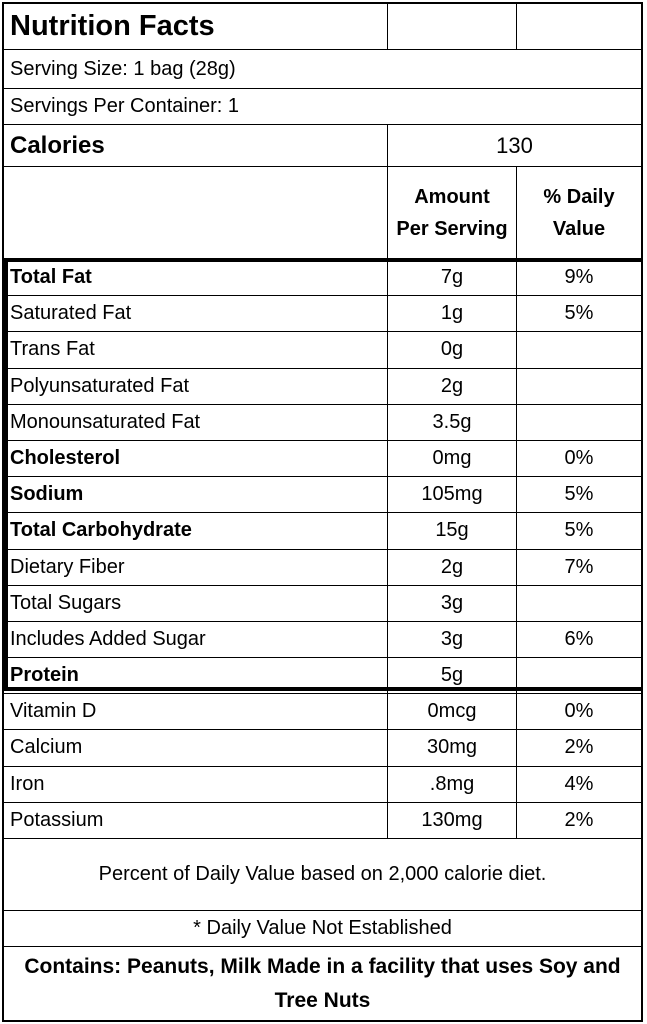  I want to click on nutrient-row-trans-fat: Trans Fat 0g, so click(322, 350).